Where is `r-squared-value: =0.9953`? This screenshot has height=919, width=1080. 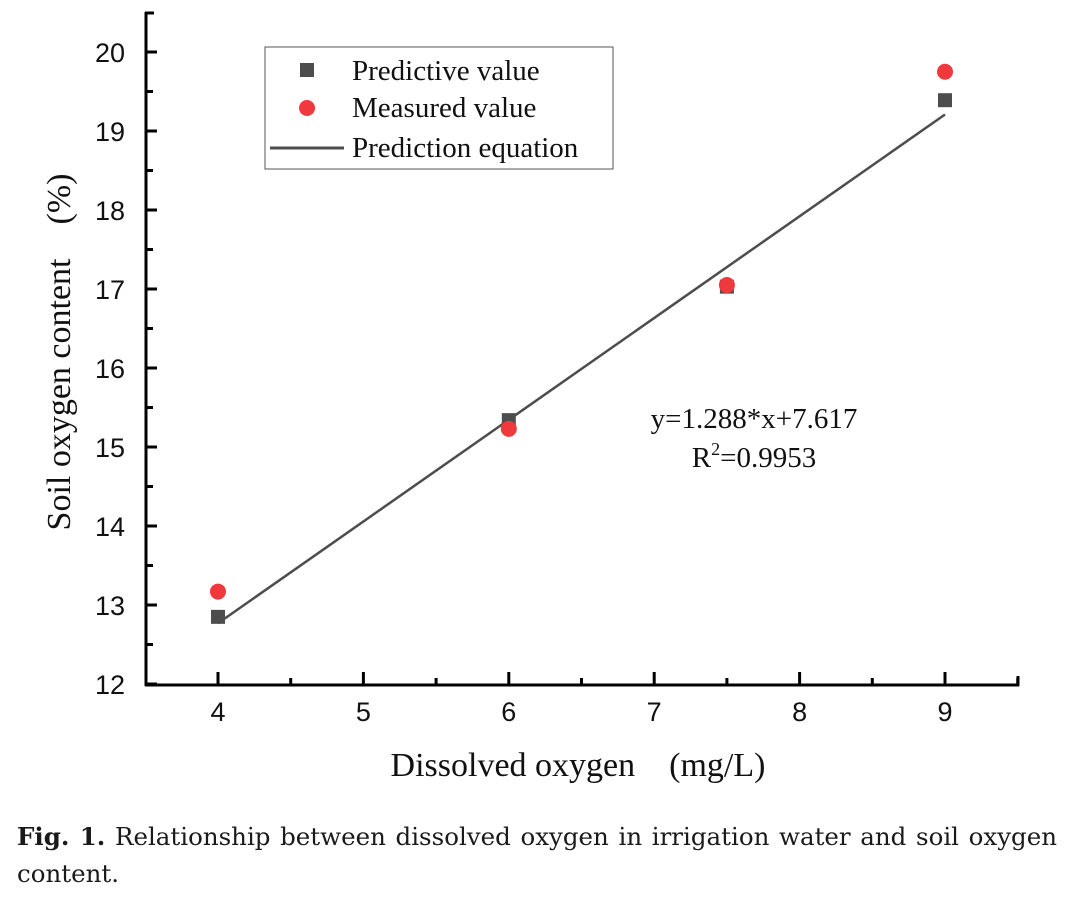 r-squared-value: =0.9953 is located at coordinates (768, 458).